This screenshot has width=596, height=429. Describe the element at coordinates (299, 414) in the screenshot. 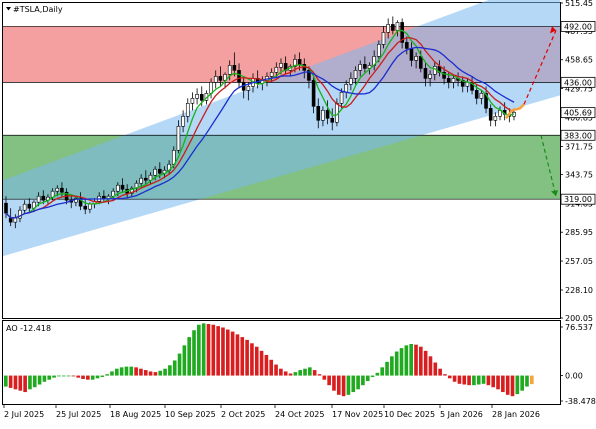

I see `time-tick-label: 24 Oct 2025` at that location.